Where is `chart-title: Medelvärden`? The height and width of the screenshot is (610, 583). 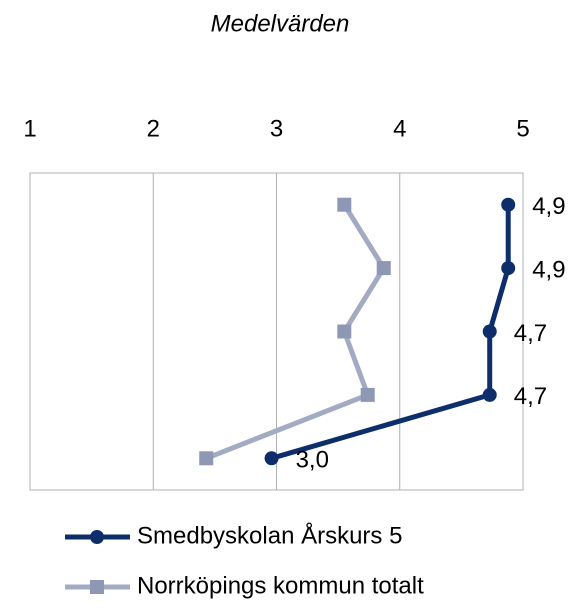
chart-title: Medelvärden is located at coordinates (280, 23).